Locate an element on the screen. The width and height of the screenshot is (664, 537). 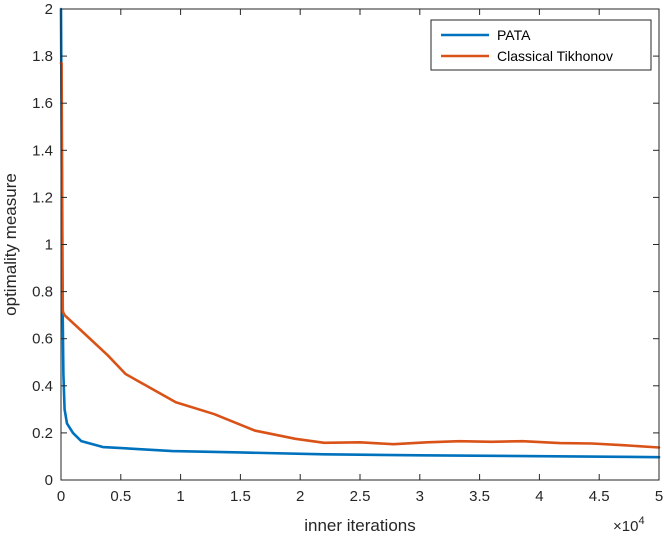
x-tick-label: 3.5 is located at coordinates (479, 496).